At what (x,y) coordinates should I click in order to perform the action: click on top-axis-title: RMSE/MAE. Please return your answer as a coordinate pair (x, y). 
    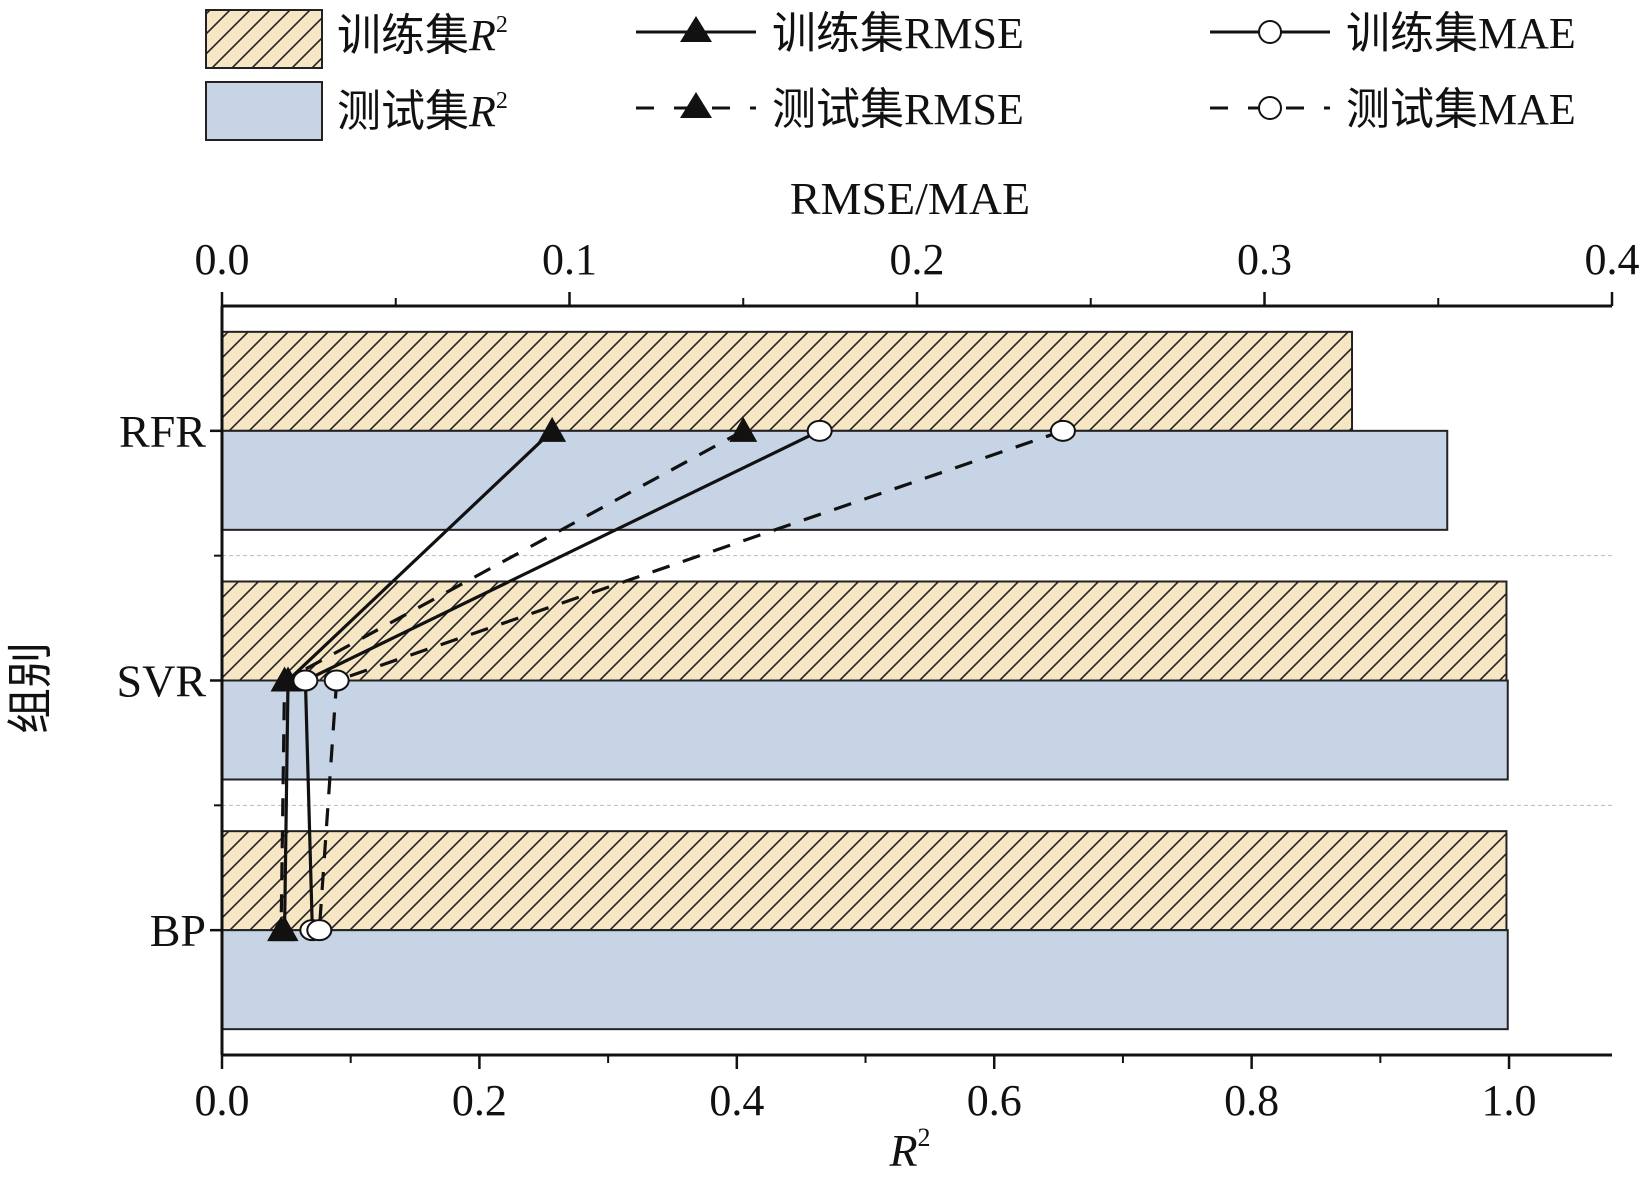
    Looking at the image, I should click on (910, 198).